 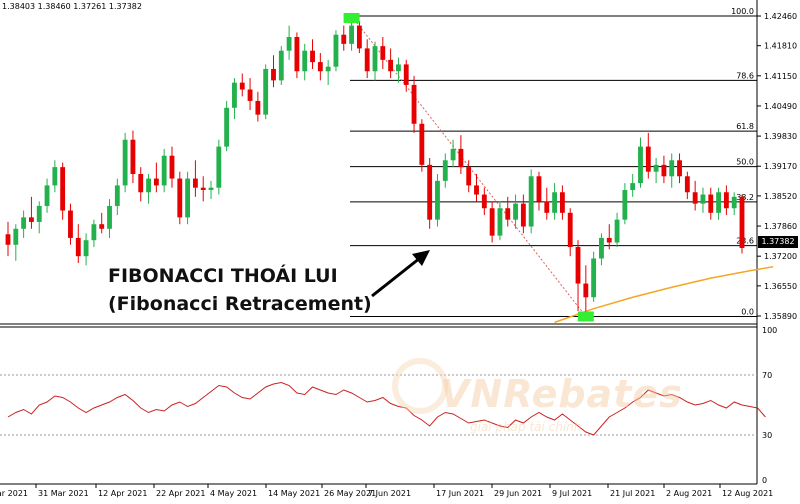 What do you see at coordinates (223, 276) in the screenshot?
I see `annotation-title: FIBONACCI THOÁI LUI` at bounding box center [223, 276].